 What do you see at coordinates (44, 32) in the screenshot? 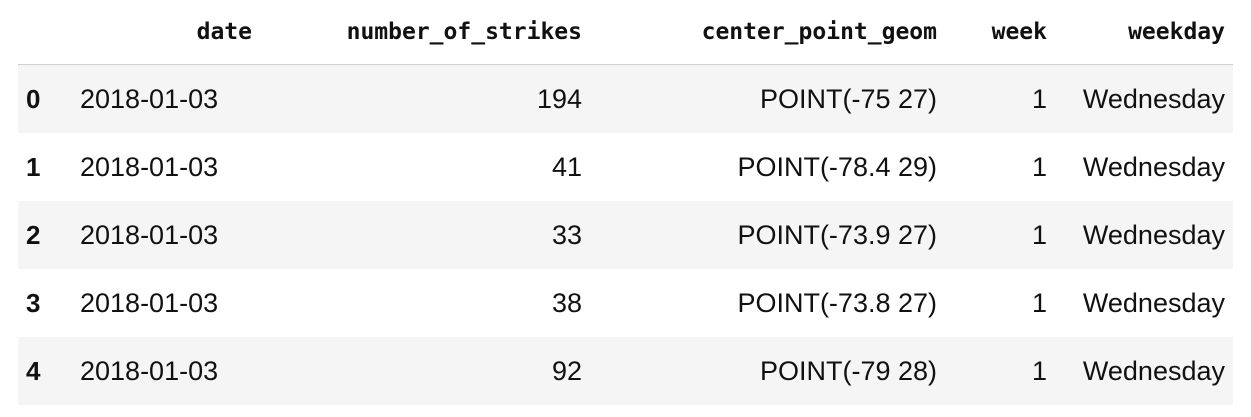
I see `index-header` at bounding box center [44, 32].